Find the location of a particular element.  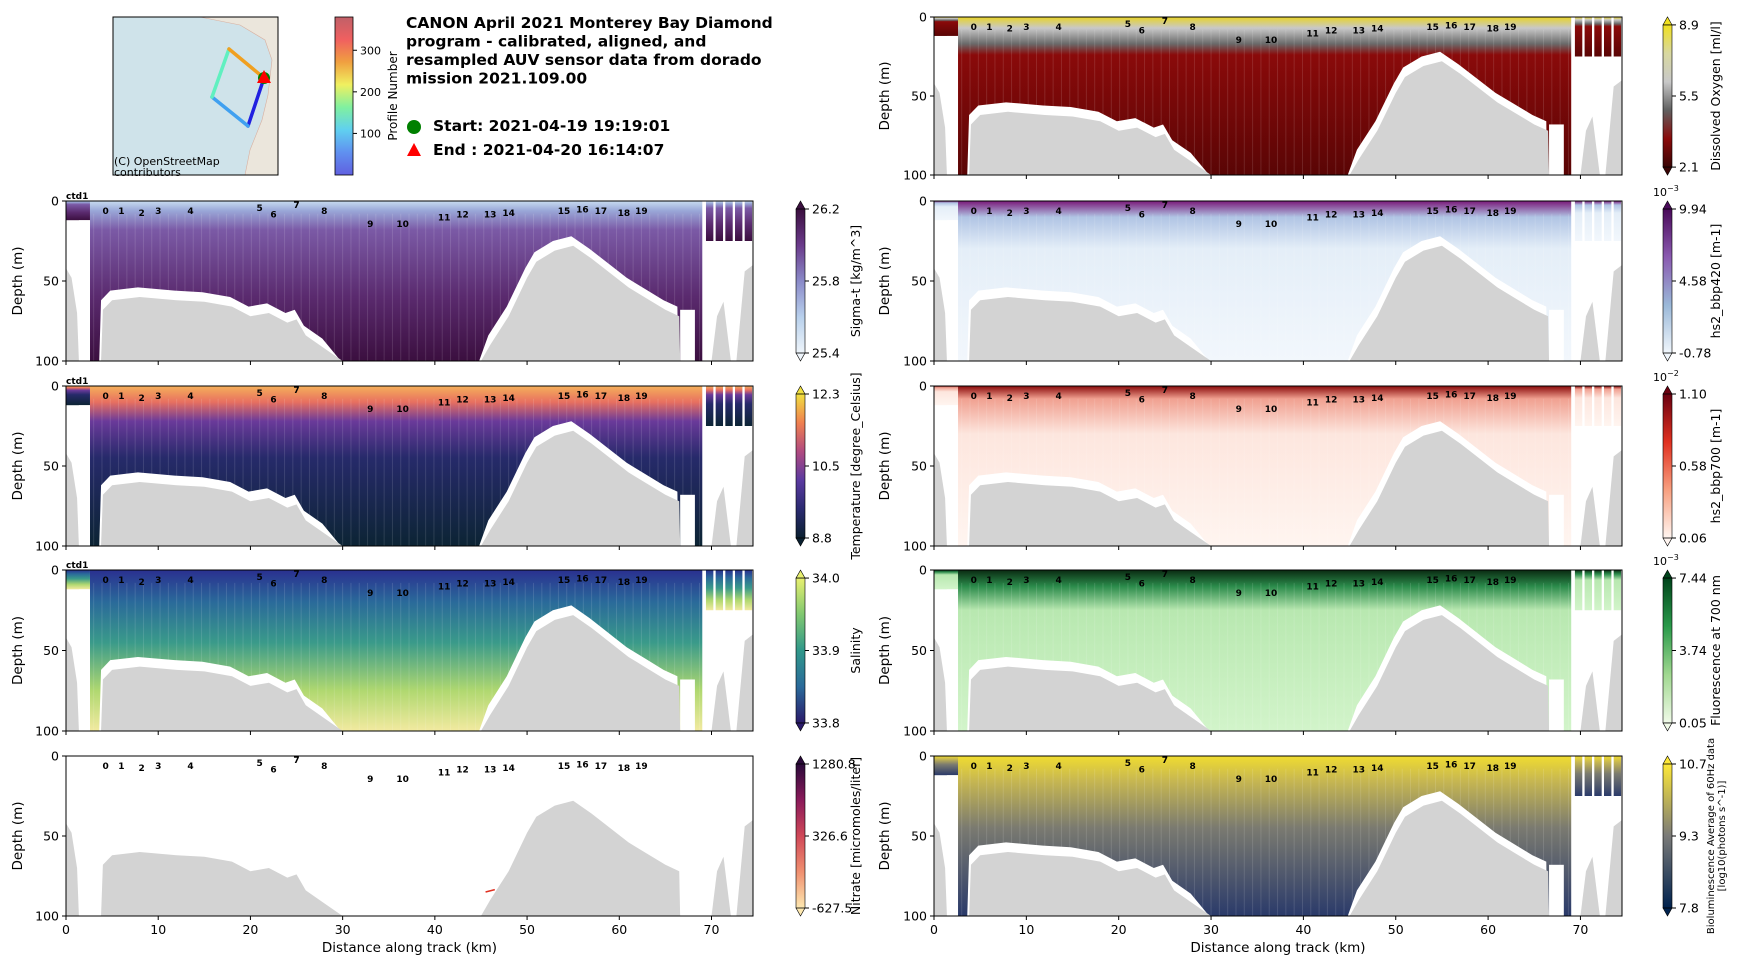

colorbar-tick-label: 12.3 is located at coordinates (826, 394).